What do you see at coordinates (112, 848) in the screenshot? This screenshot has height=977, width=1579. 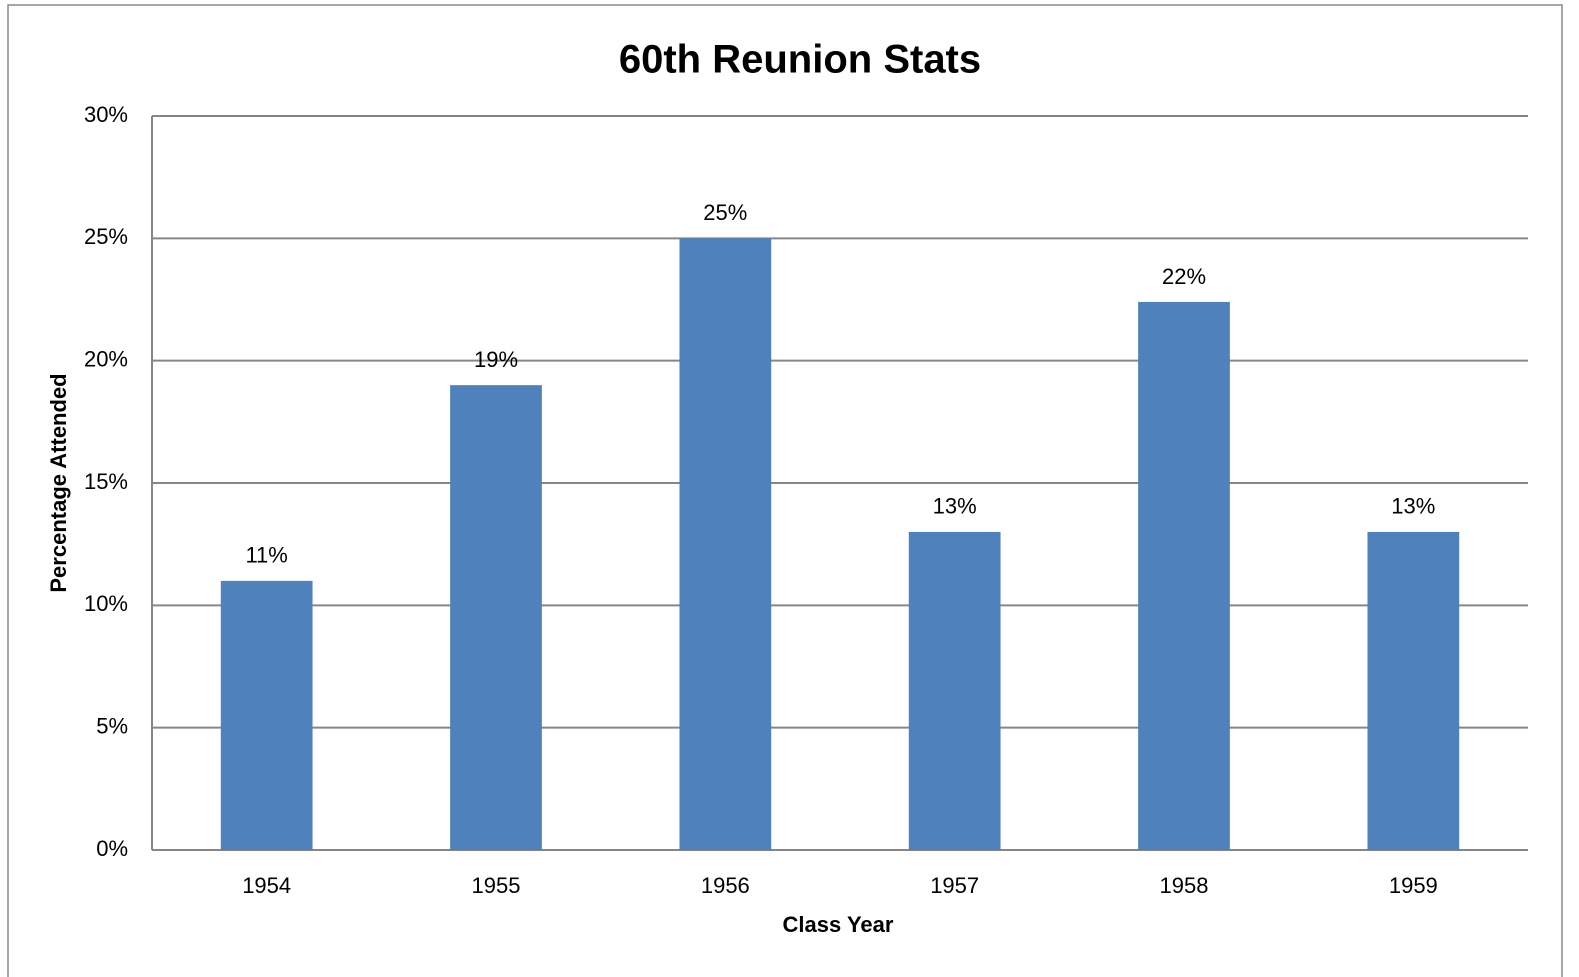 I see `y-tick-label: 0%` at bounding box center [112, 848].